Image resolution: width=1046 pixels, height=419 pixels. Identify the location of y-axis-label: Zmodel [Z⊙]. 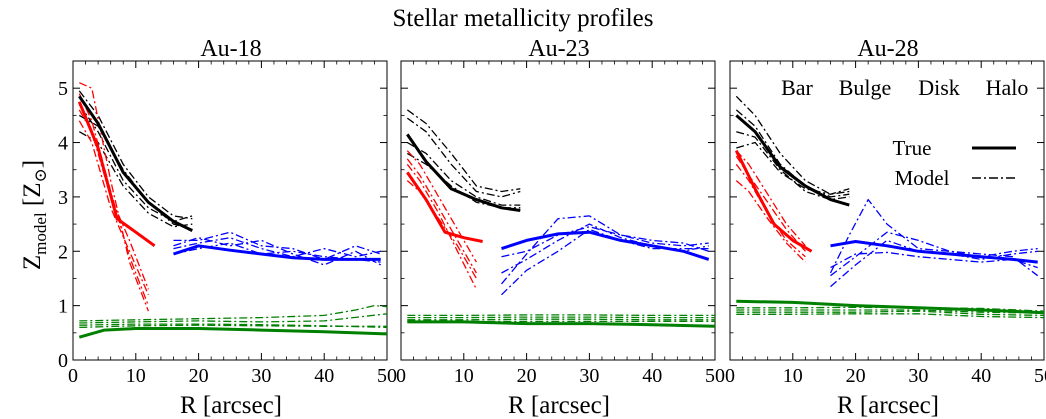
(34, 215).